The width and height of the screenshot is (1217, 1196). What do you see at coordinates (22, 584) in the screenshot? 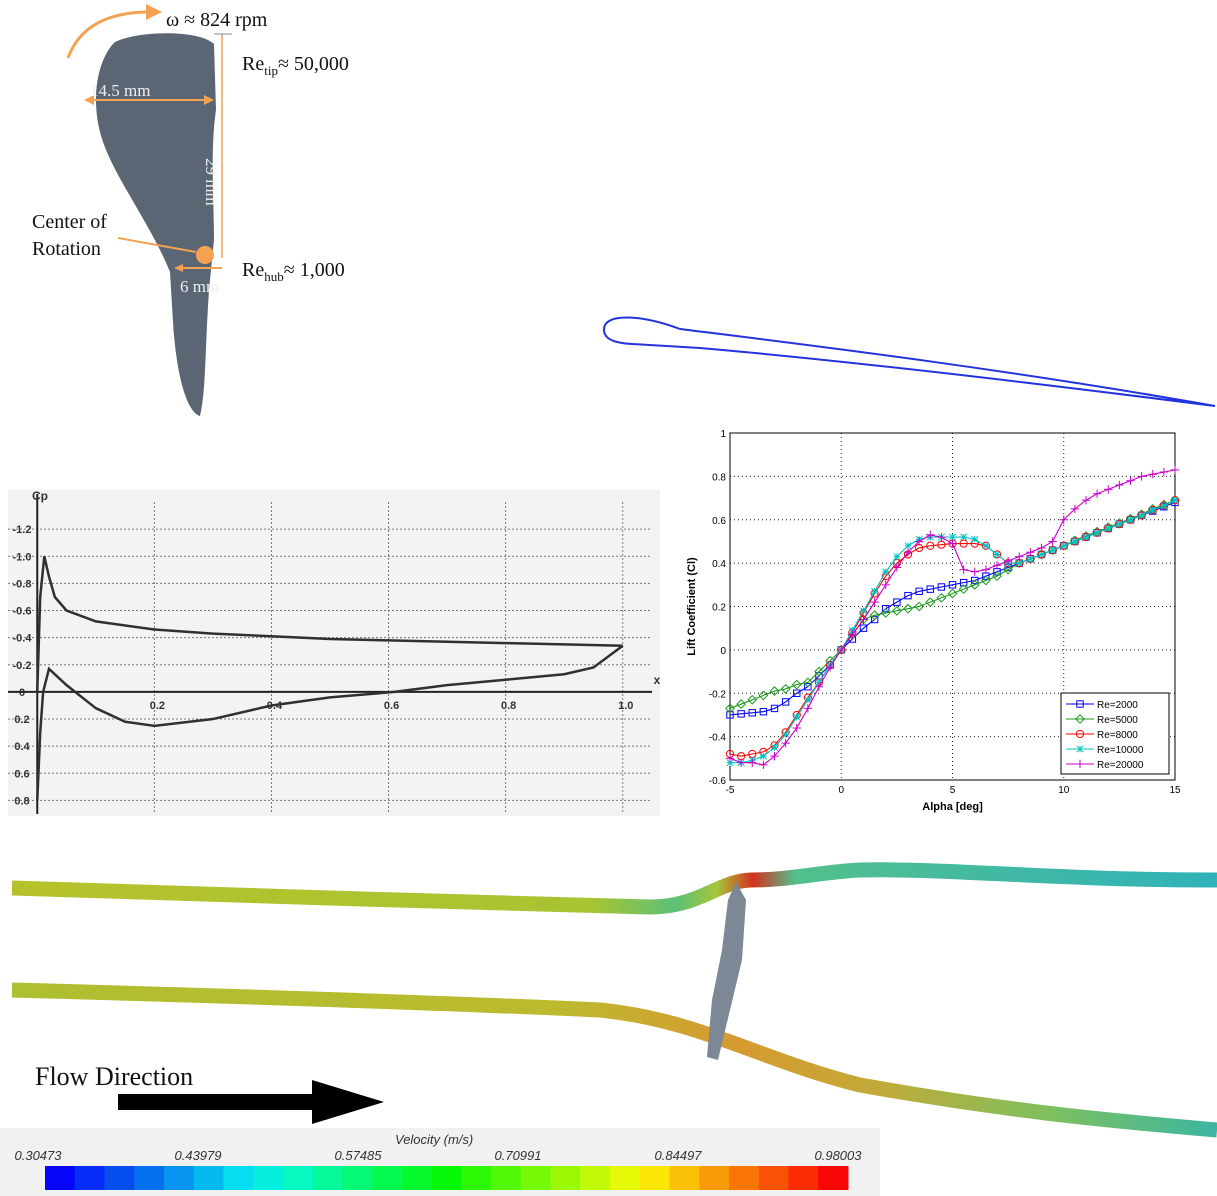
I see `y-tick-label: -0.8` at bounding box center [22, 584].